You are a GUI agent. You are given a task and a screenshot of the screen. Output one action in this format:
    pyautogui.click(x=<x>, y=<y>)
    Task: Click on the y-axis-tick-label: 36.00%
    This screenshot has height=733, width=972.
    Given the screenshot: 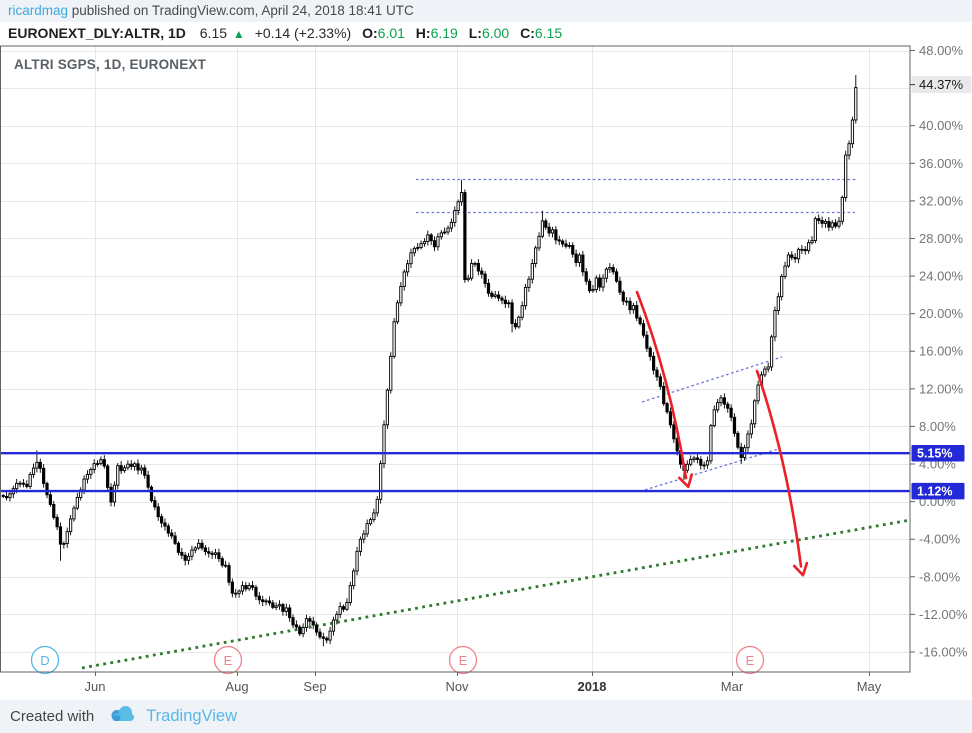 What is the action you would take?
    pyautogui.click(x=941, y=163)
    